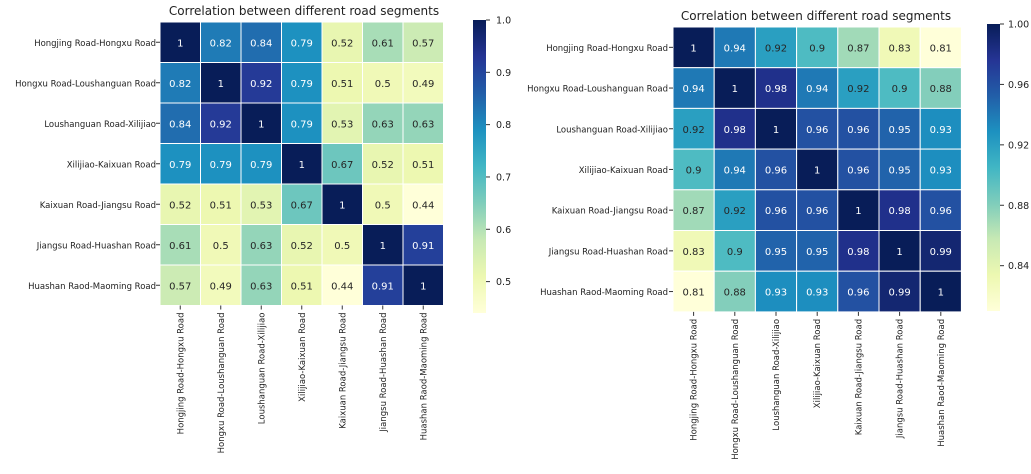 The width and height of the screenshot is (1031, 474). What do you see at coordinates (342, 124) in the screenshot?
I see `cell-value-label: 0.53` at bounding box center [342, 124].